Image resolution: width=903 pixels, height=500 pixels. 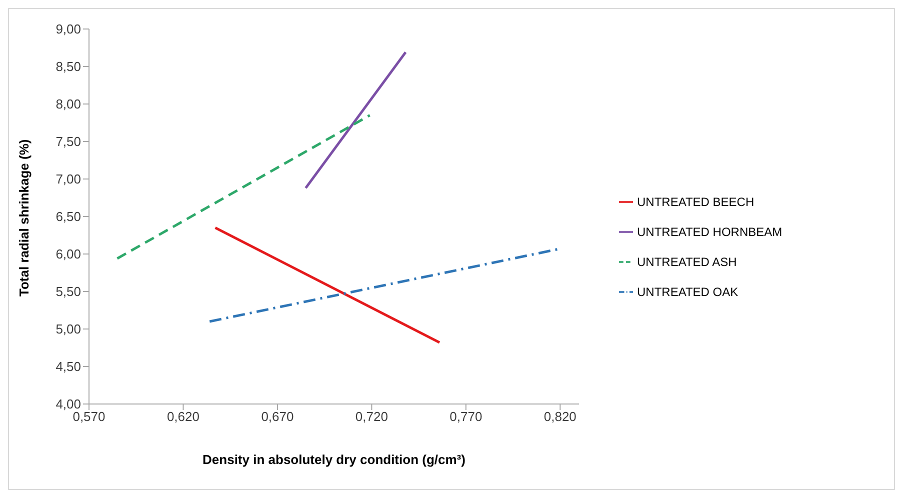 I want to click on y-tick-label: 8,50, so click(x=68, y=66).